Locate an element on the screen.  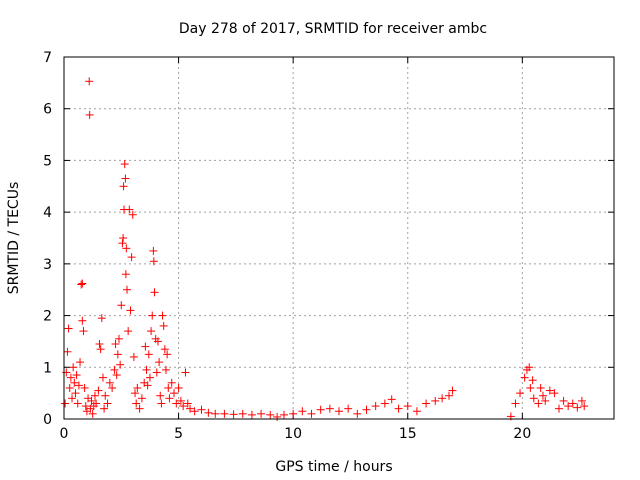
y-tick-label: 7 is located at coordinates (47, 58).